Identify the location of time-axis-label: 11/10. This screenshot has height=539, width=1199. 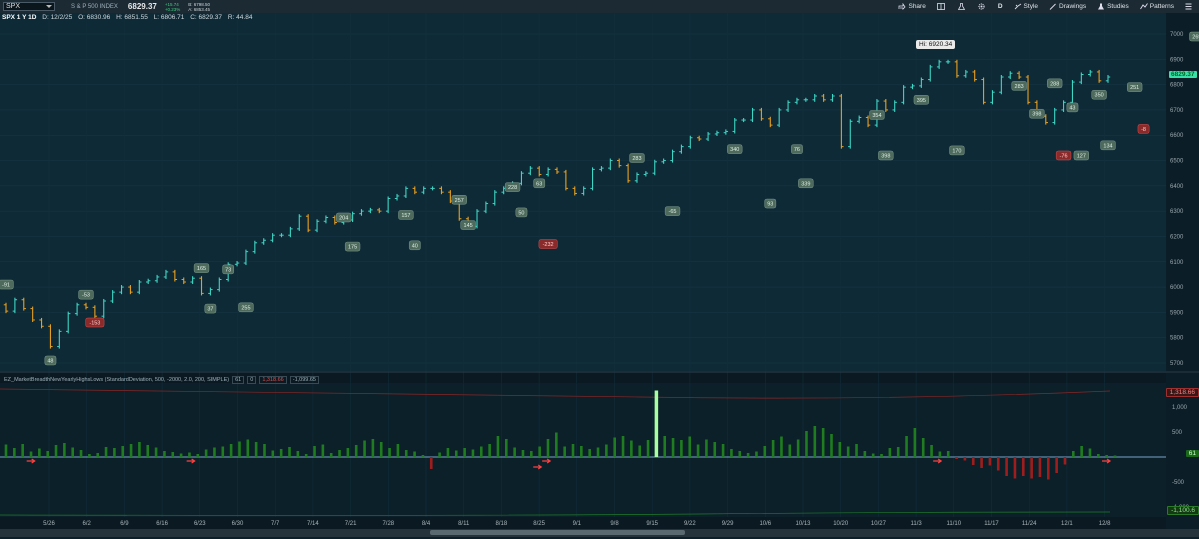
(954, 524).